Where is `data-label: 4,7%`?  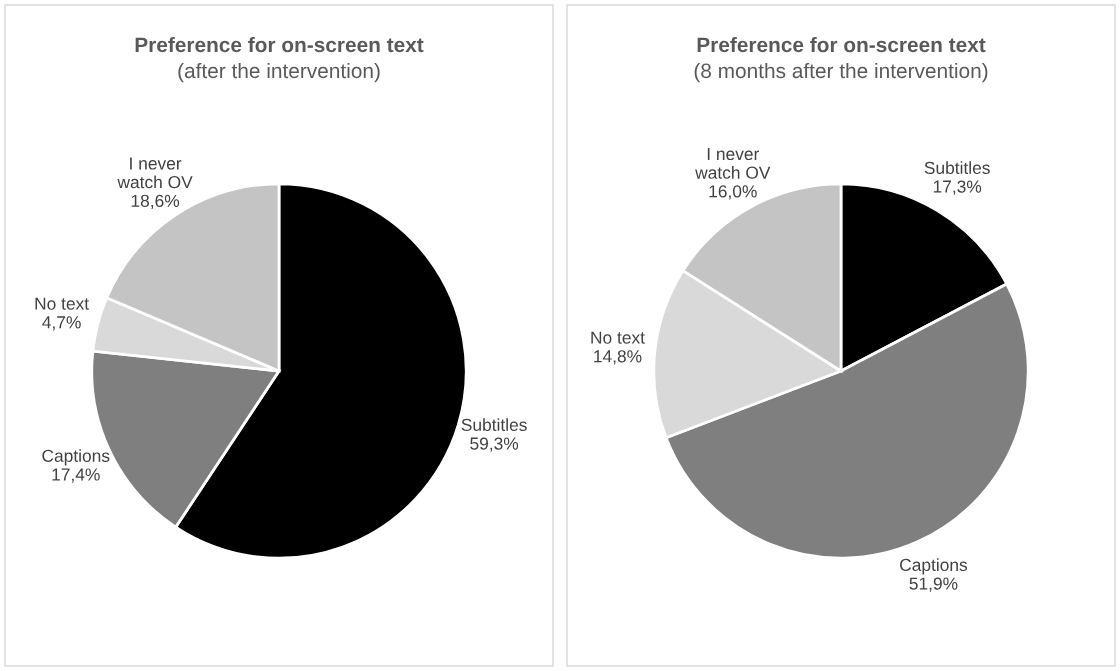
data-label: 4,7% is located at coordinates (61, 323).